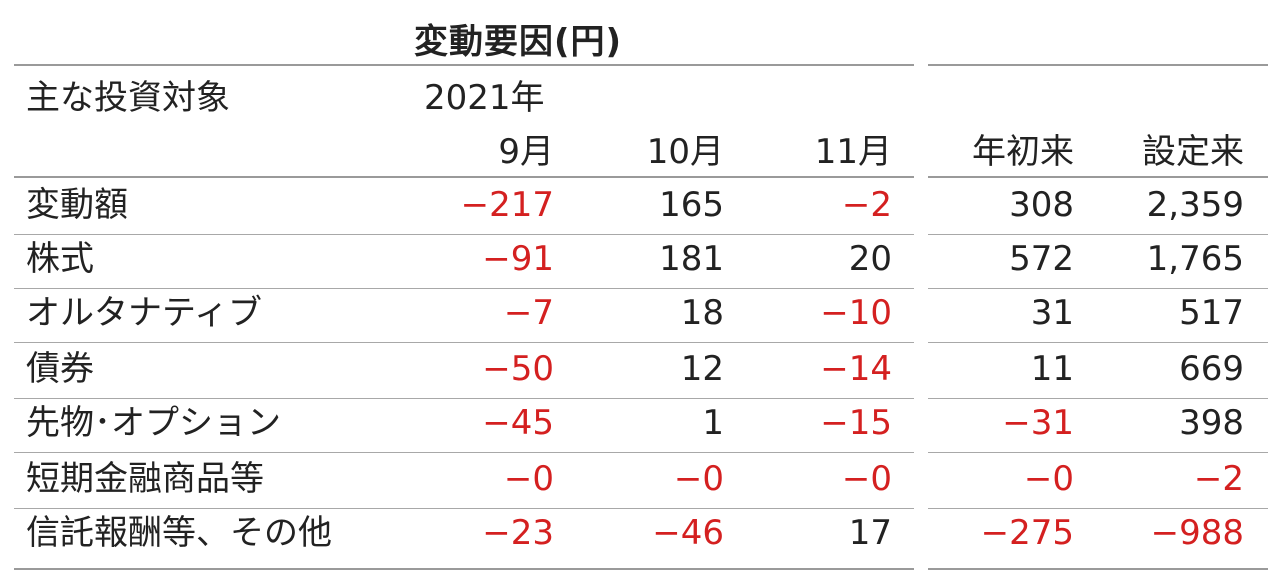  Describe the element at coordinates (1098, 65) in the screenshot. I see `top-rule-right` at that location.